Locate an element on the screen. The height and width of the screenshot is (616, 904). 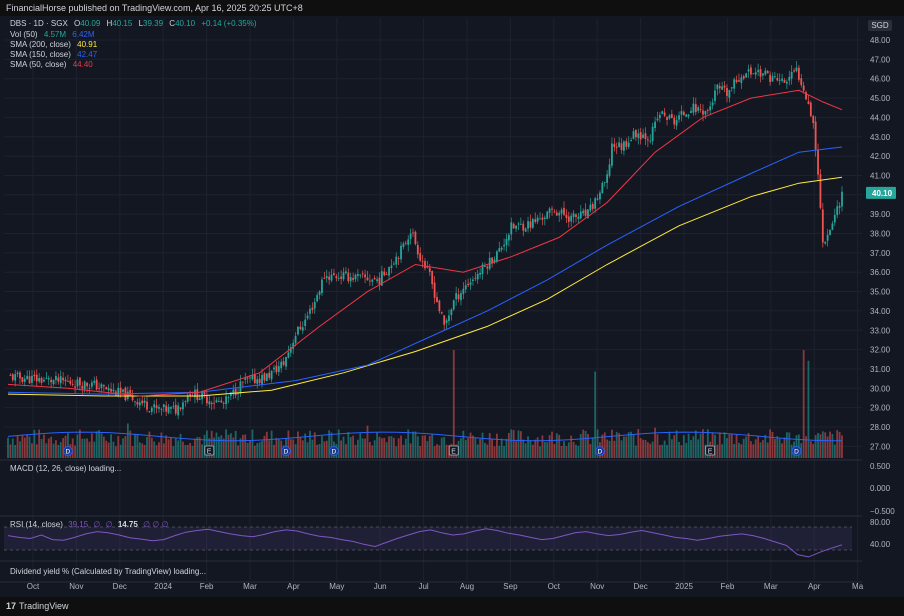
sma150-label: SMA (150, close) is located at coordinates (40, 54).